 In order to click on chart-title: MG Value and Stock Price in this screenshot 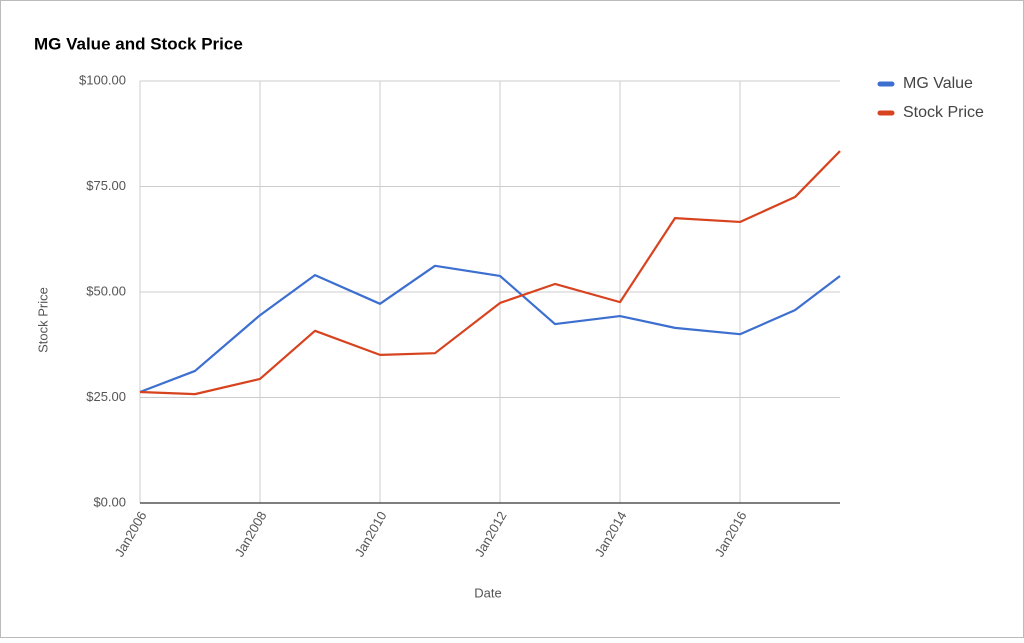, I will do `click(138, 43)`.